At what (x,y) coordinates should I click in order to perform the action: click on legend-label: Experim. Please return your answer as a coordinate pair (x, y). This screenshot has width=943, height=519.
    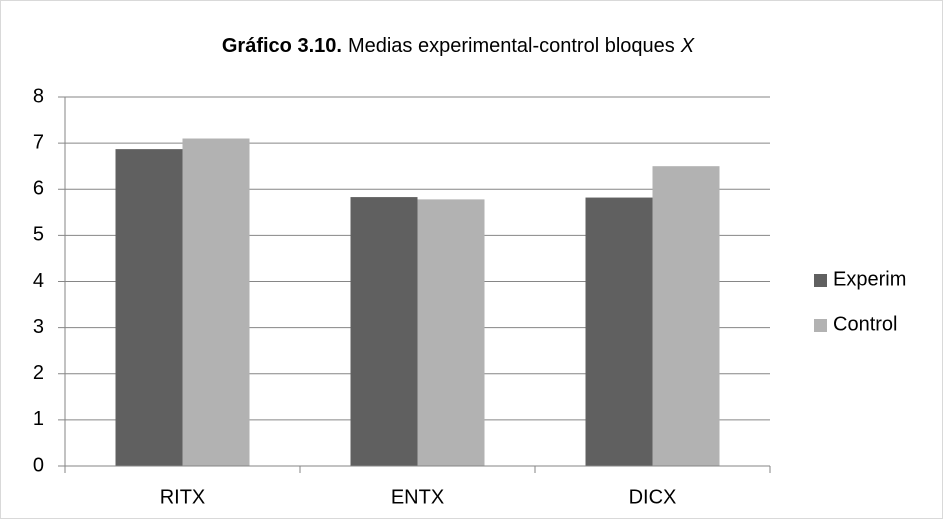
    Looking at the image, I should click on (869, 279).